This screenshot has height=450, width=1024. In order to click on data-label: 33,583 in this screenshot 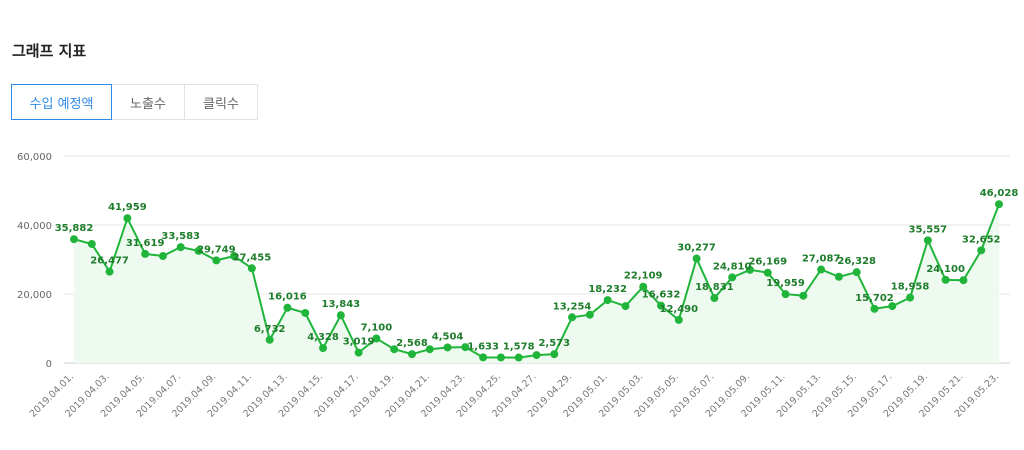, I will do `click(180, 236)`.